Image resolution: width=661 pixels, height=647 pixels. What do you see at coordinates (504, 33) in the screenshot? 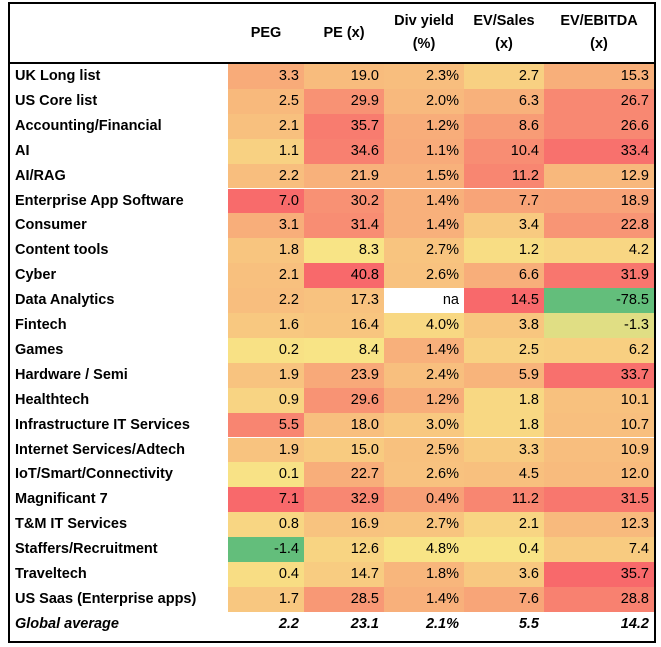
I see `header-ev-sales: EV/Sales (x)` at bounding box center [504, 33].